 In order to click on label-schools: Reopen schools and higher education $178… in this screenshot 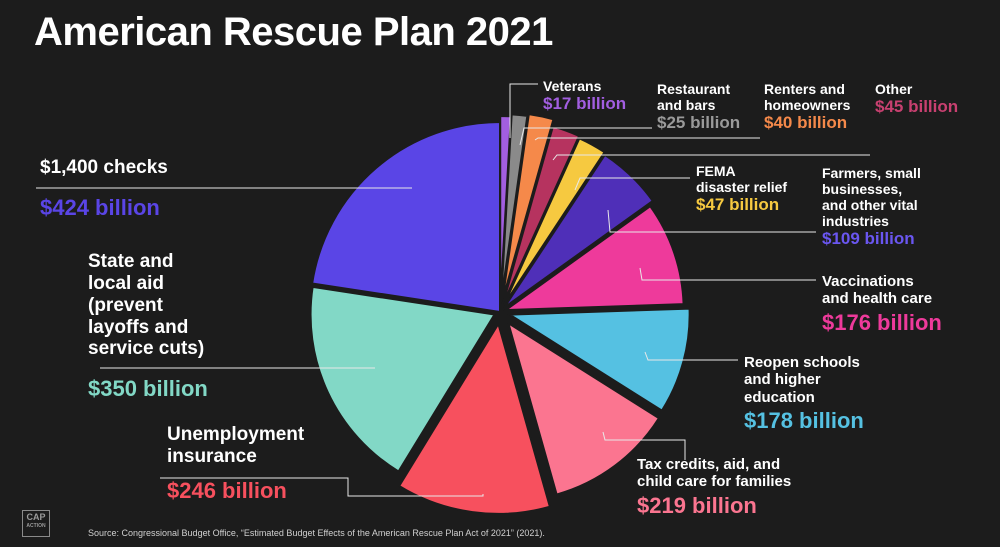, I will do `click(804, 393)`.